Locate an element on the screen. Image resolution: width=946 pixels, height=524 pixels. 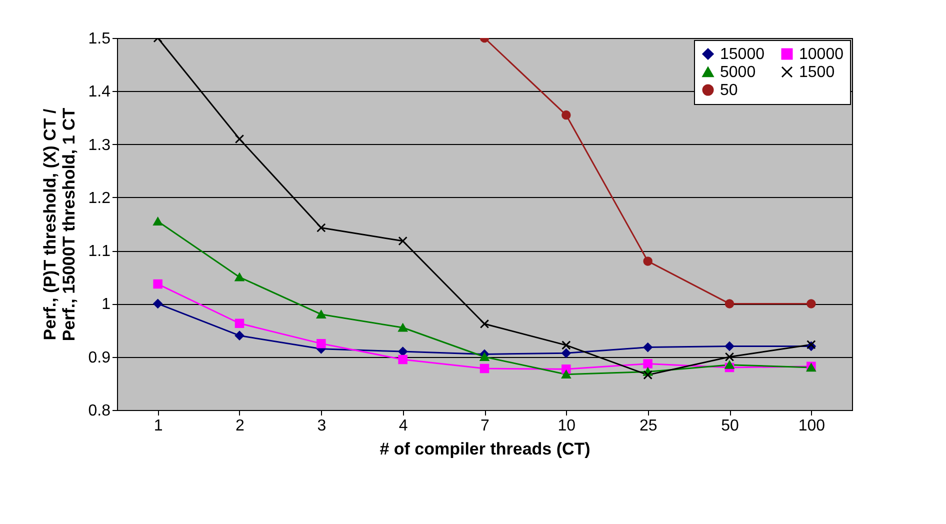
y-tick-label: 1 is located at coordinates (106, 305).